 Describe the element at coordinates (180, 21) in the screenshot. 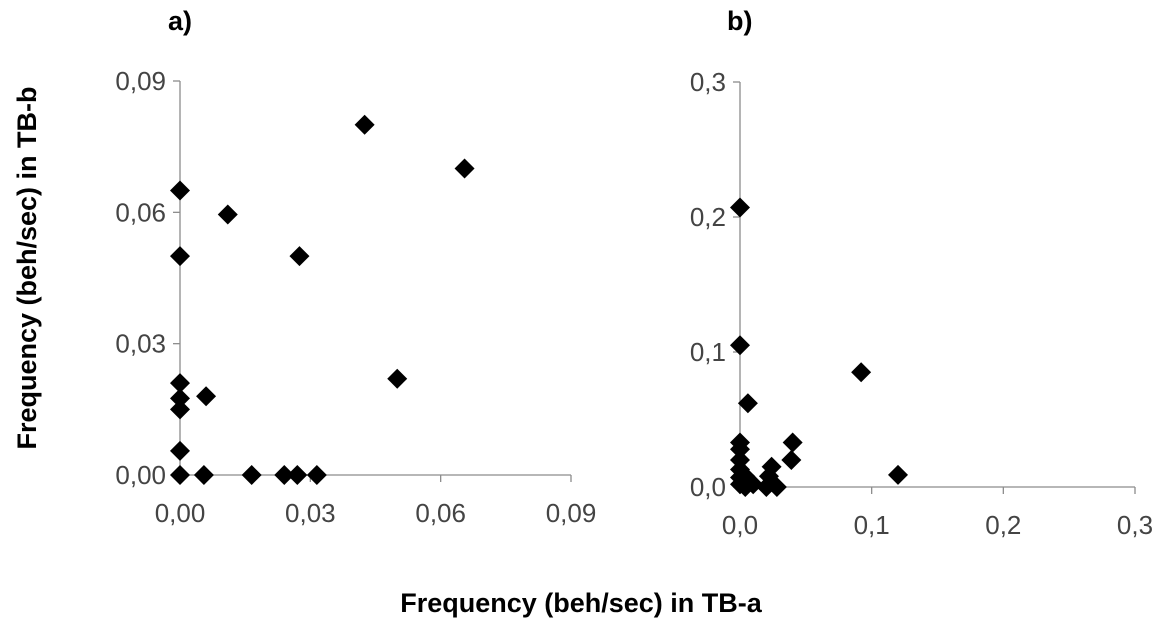

I see `panel-label: a)` at that location.